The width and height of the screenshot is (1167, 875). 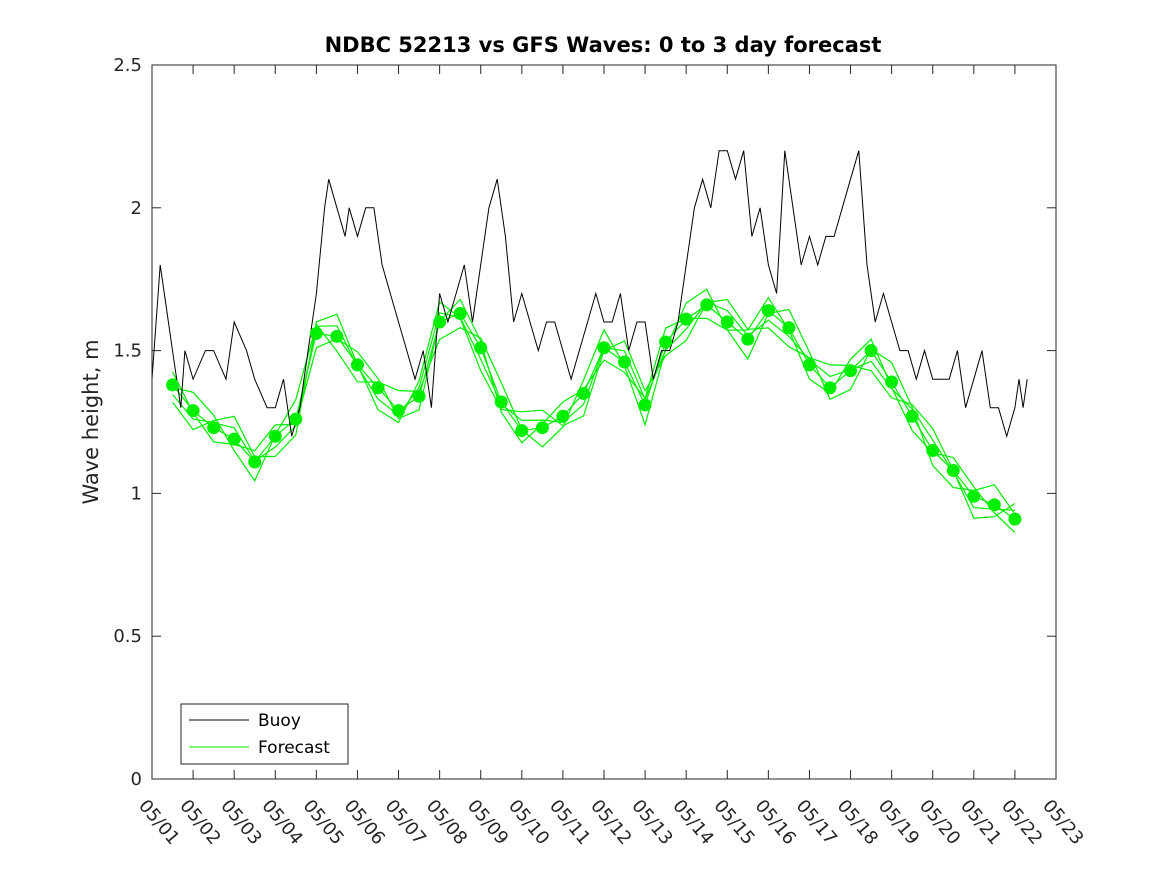 I want to click on y-tick-label: 2.5, so click(x=127, y=65).